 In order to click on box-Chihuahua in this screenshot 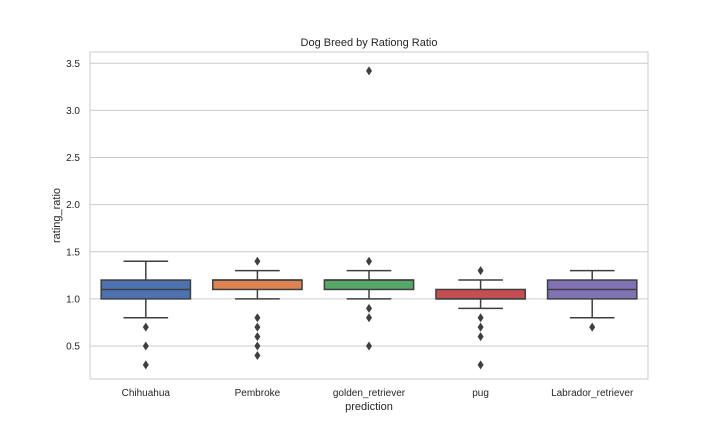, I will do `click(146, 315)`.